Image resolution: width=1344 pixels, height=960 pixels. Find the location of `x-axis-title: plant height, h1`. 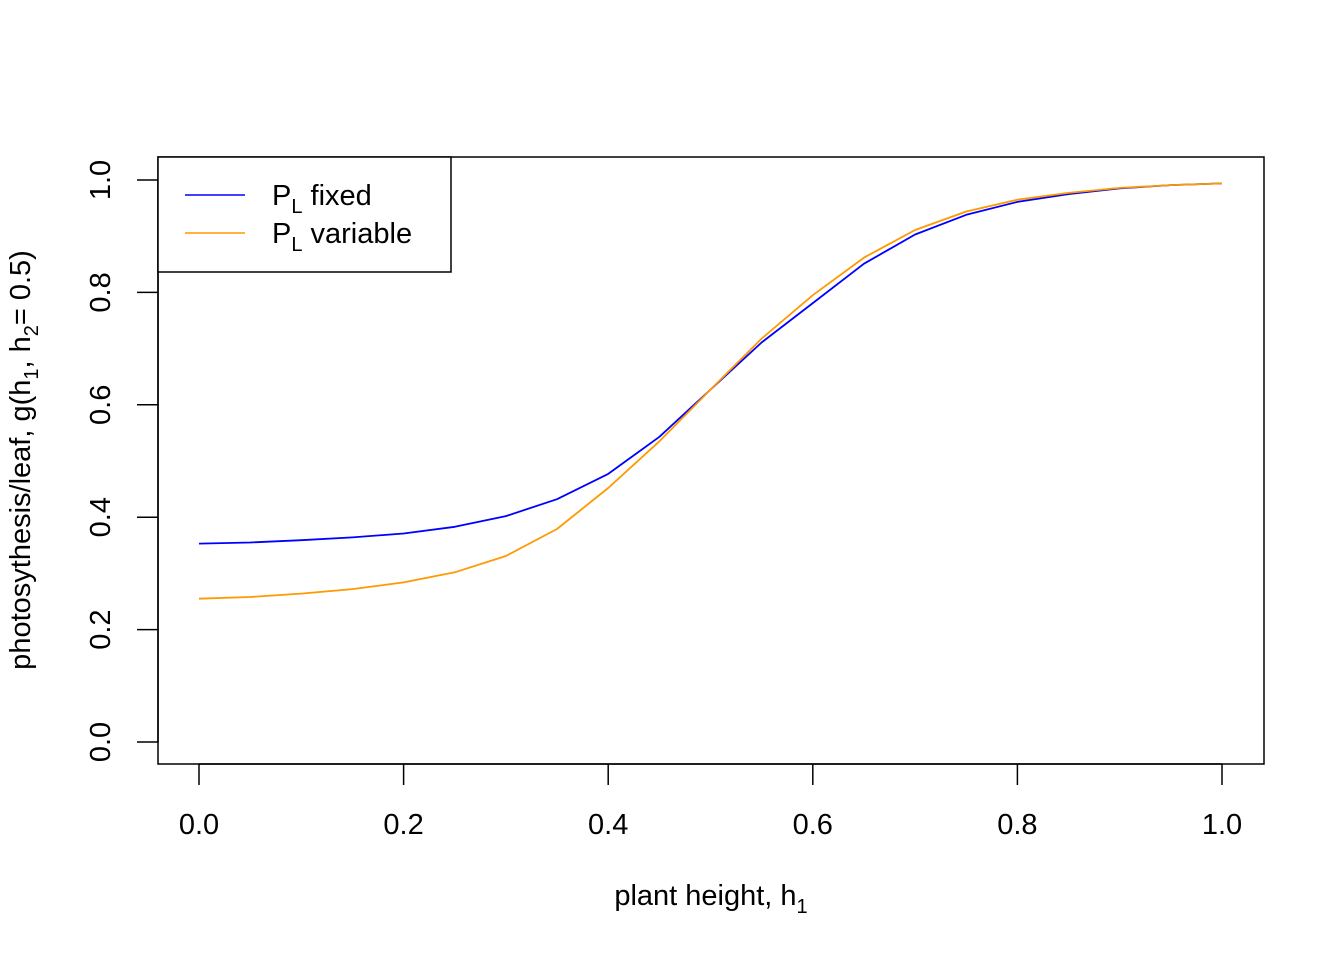

x-axis-title: plant height, h1 is located at coordinates (710, 899).